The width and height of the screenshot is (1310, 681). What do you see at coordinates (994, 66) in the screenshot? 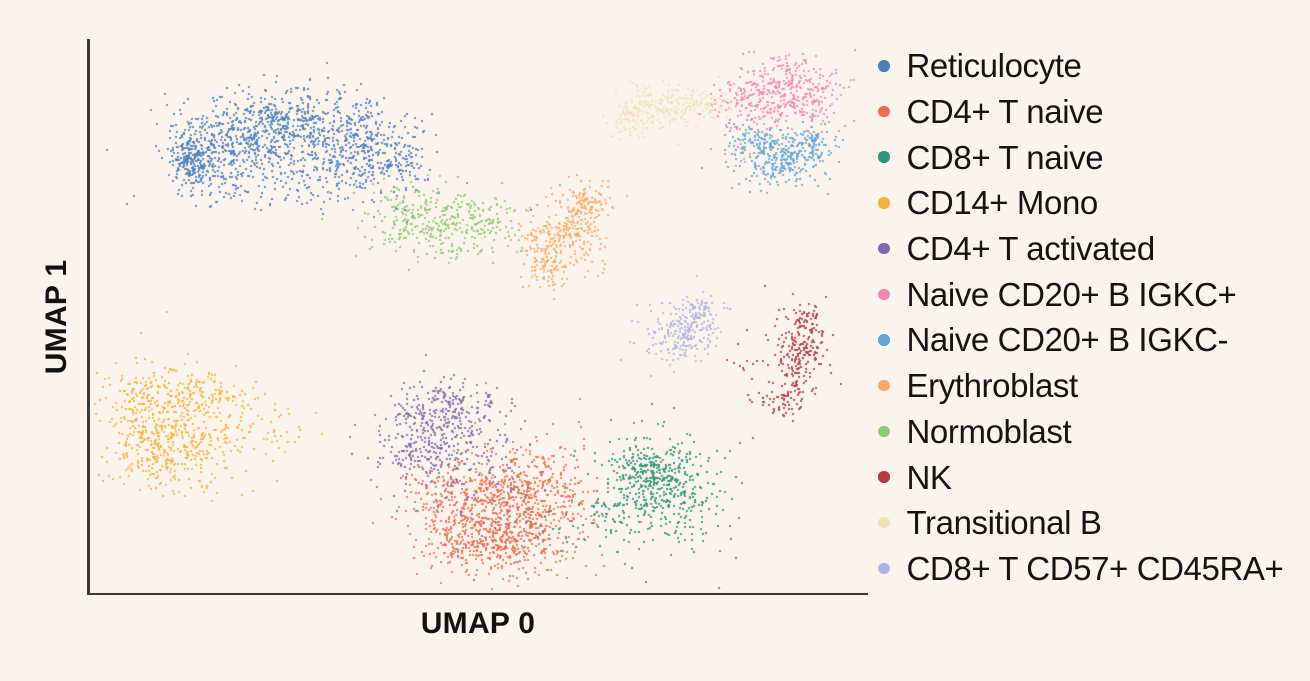
I see `legend-label: Reticulocyte` at bounding box center [994, 66].